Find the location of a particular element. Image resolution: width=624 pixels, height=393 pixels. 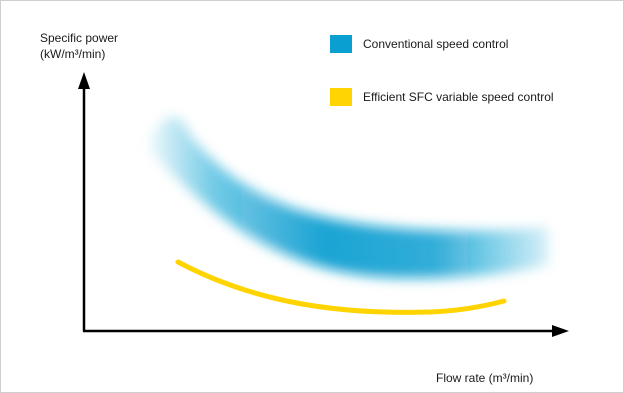

legend-item-conventional: Conventional speed control is located at coordinates (419, 44).